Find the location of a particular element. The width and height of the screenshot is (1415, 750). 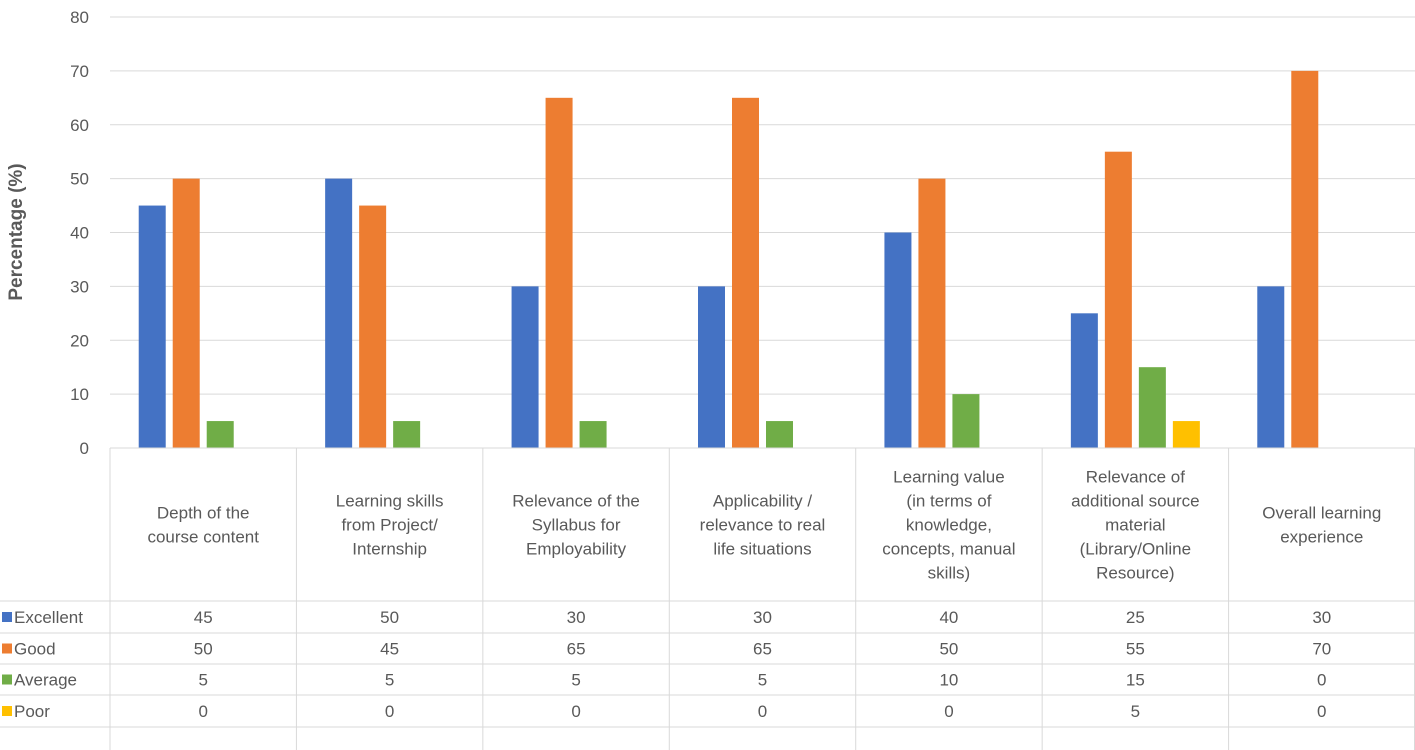

y-tick-label: 60 is located at coordinates (79, 125).